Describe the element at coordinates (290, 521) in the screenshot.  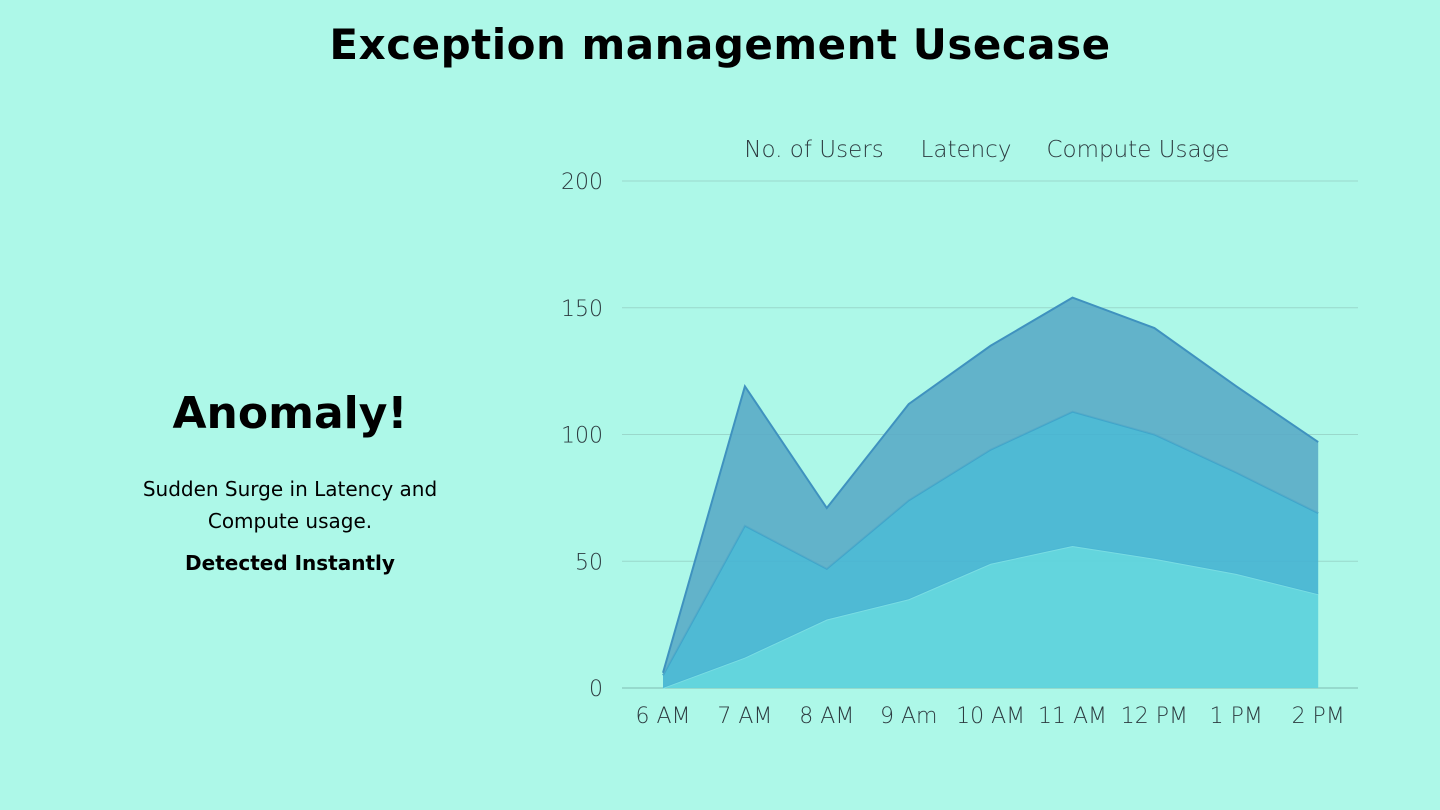
I see `anomaly-description-line-2: Compute usage.` at that location.